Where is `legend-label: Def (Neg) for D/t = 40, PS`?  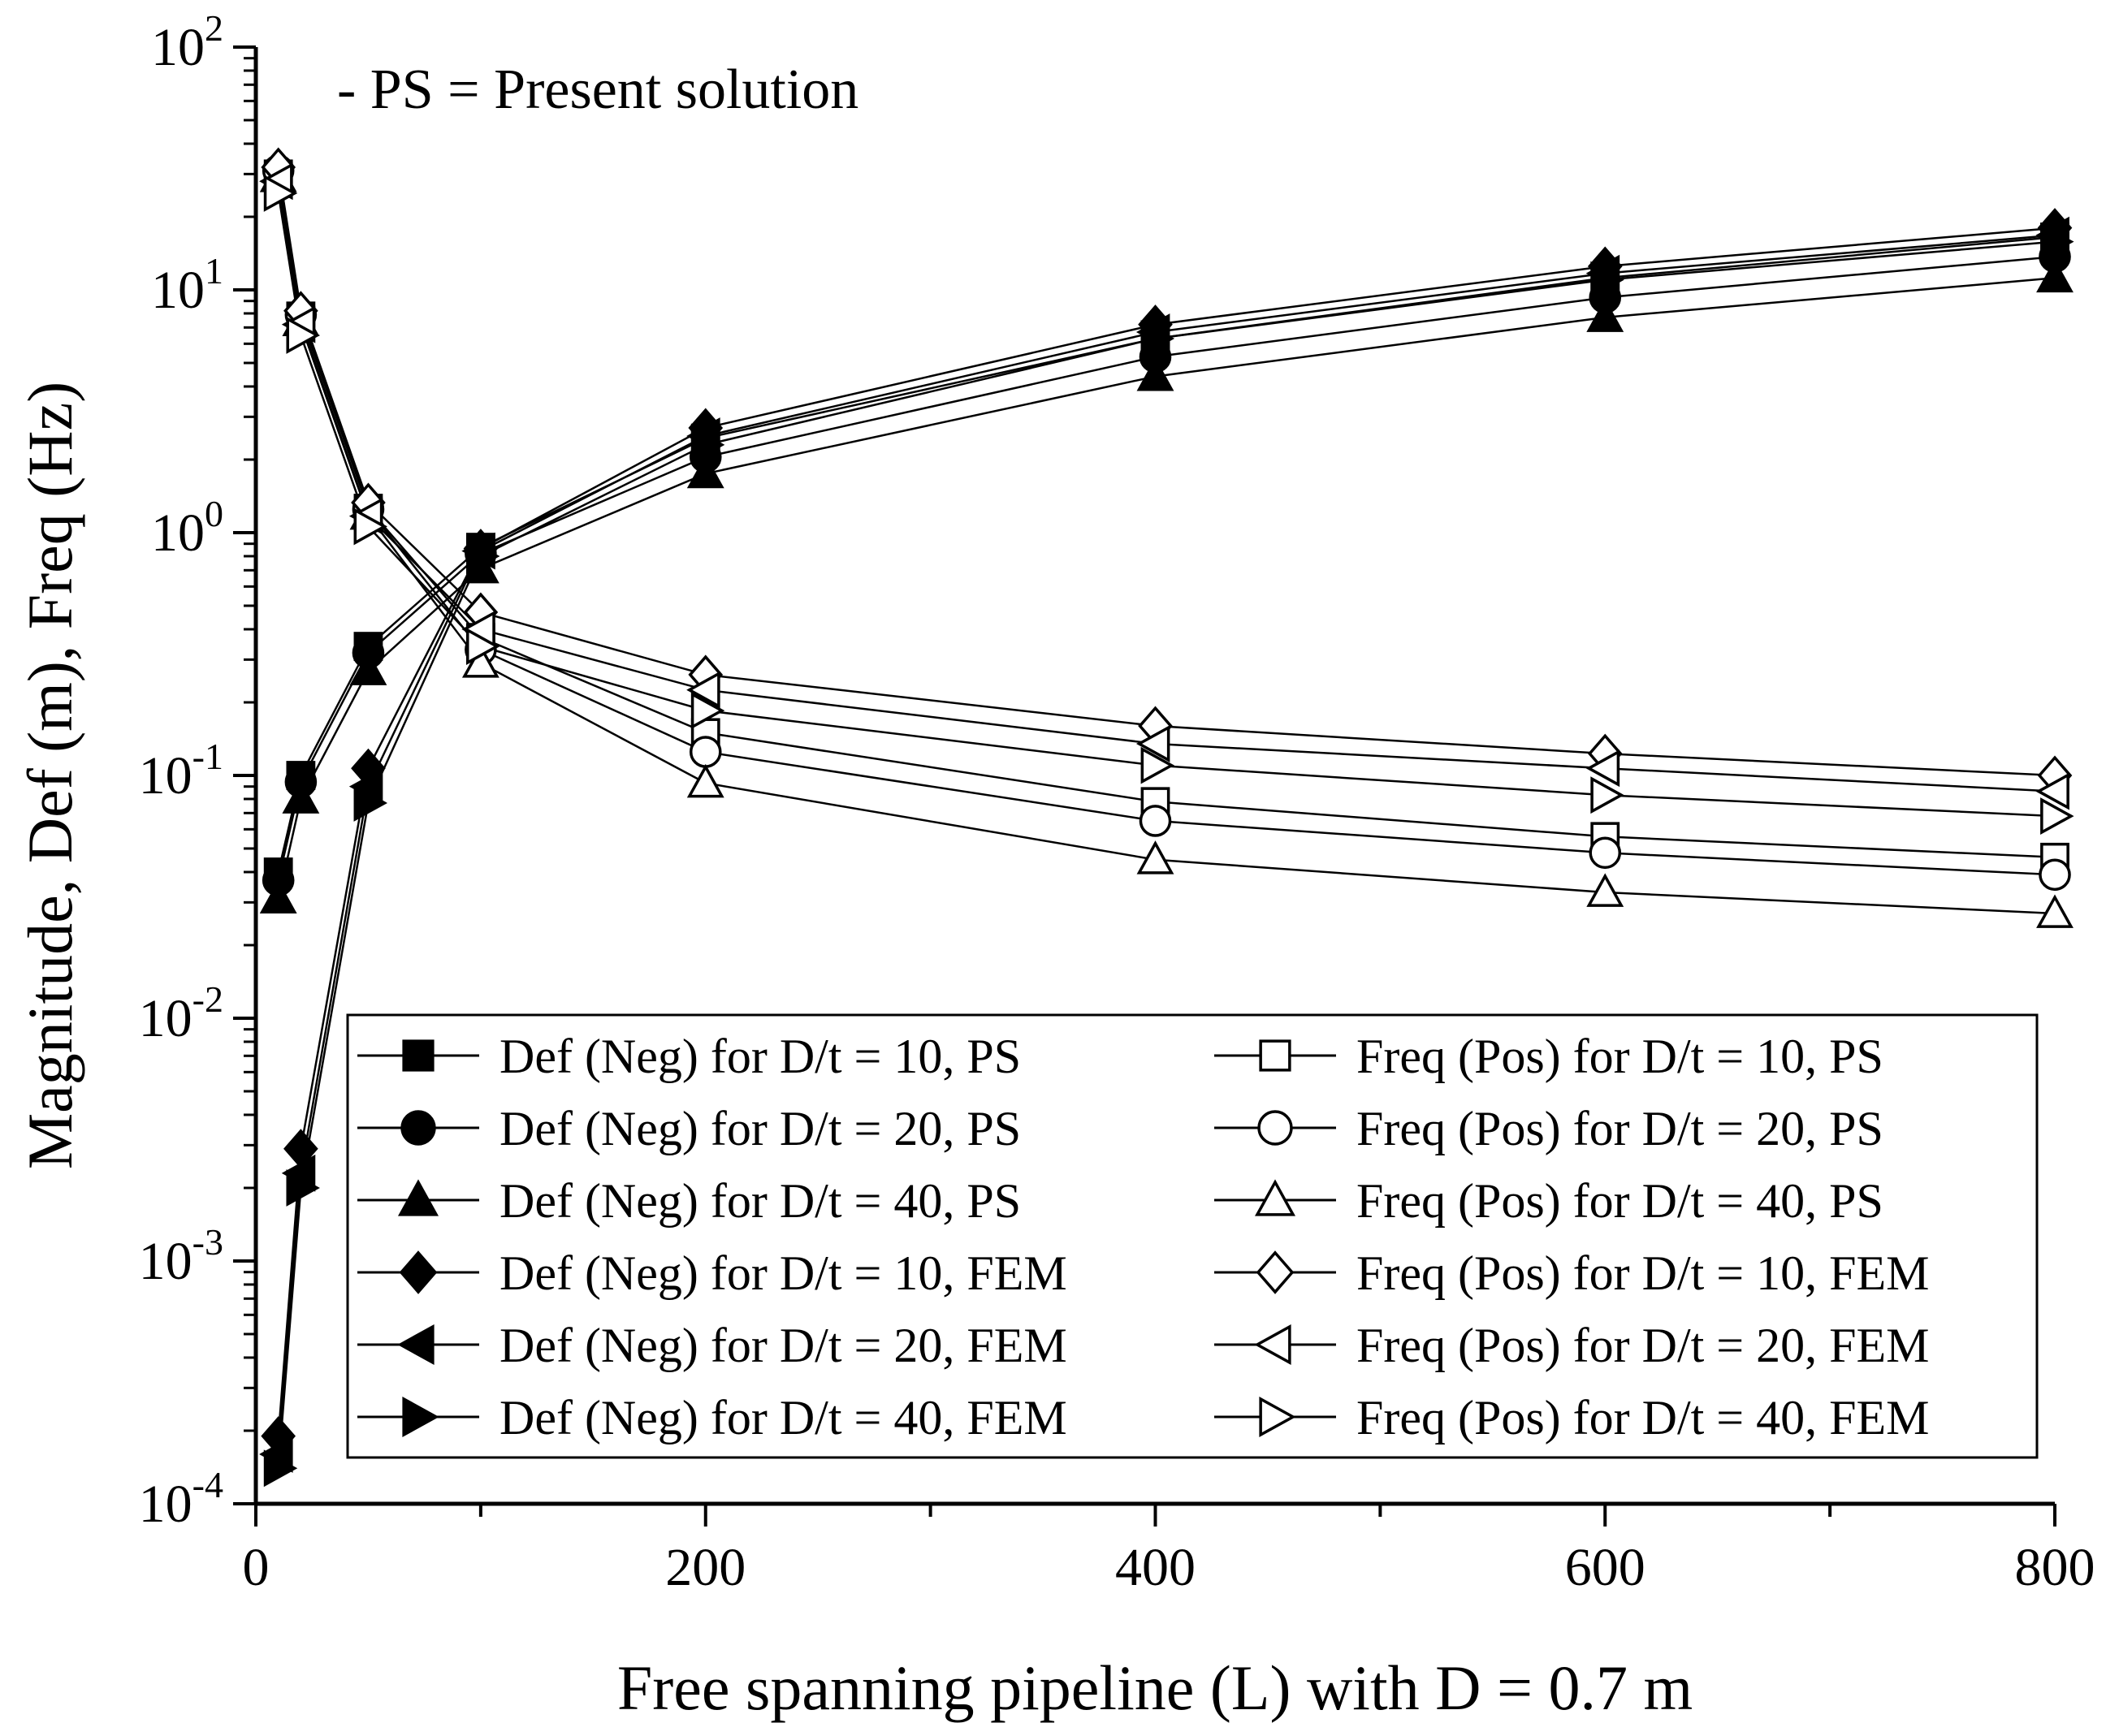 legend-label: Def (Neg) for D/t = 40, PS is located at coordinates (760, 1201).